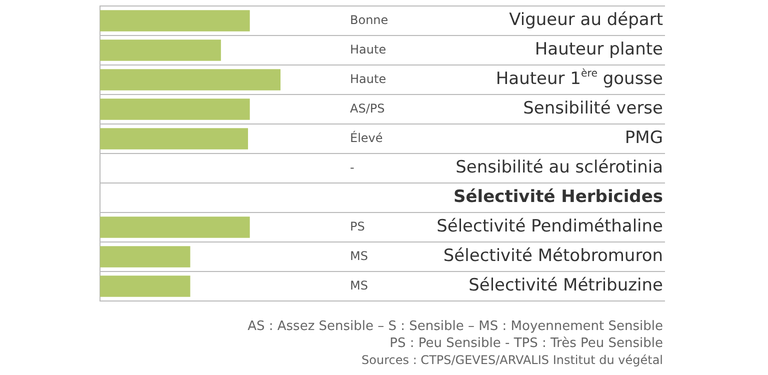 The image size is (768, 375). I want to click on y-tick-label: Sélectivité Herbicides, so click(558, 197).